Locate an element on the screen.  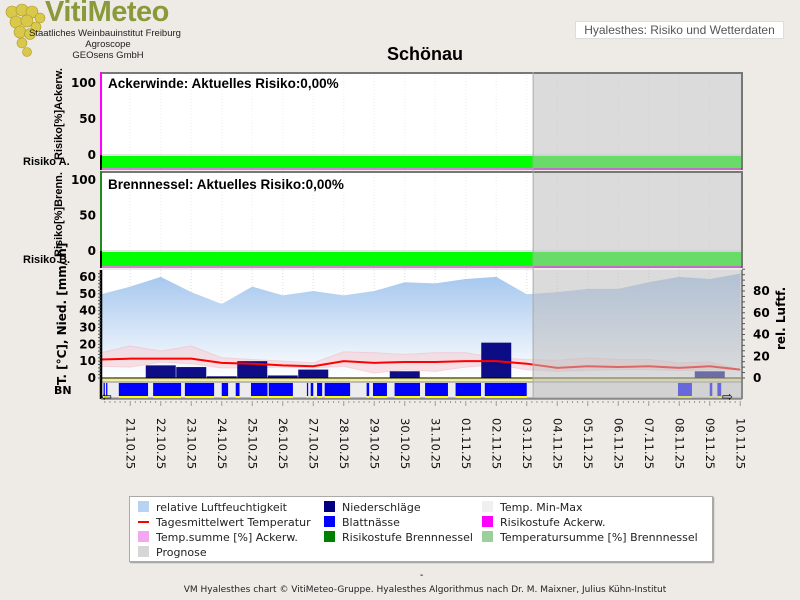
date-tick-label: 31.10.25 is located at coordinates (435, 443).